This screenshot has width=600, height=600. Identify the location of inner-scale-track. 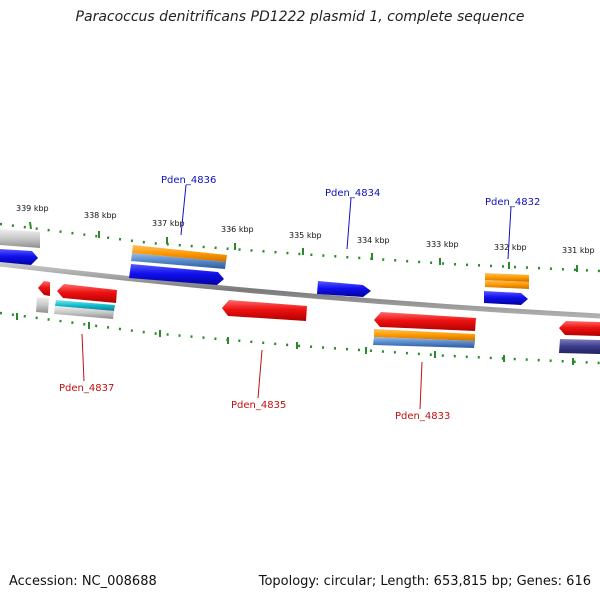
(300, 338).